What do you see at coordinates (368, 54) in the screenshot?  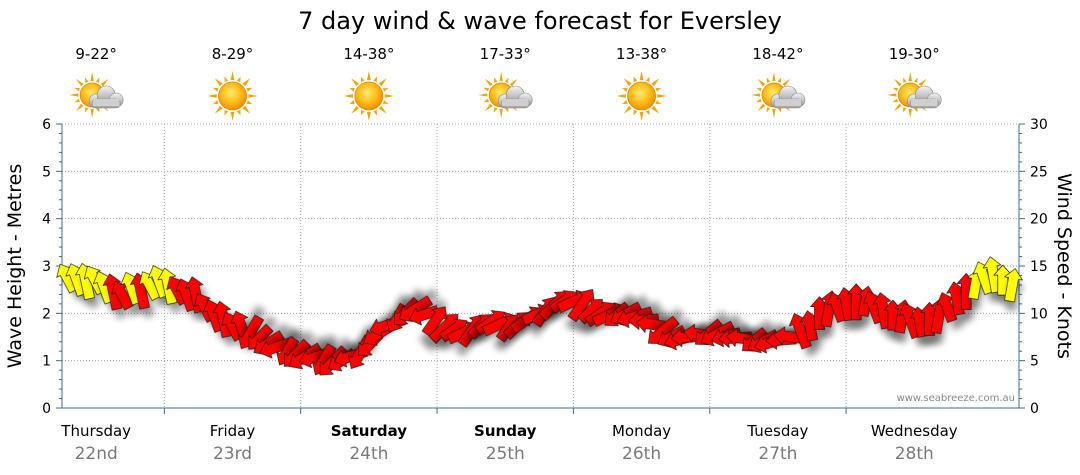 I see `temperature-range: 14-38°` at bounding box center [368, 54].